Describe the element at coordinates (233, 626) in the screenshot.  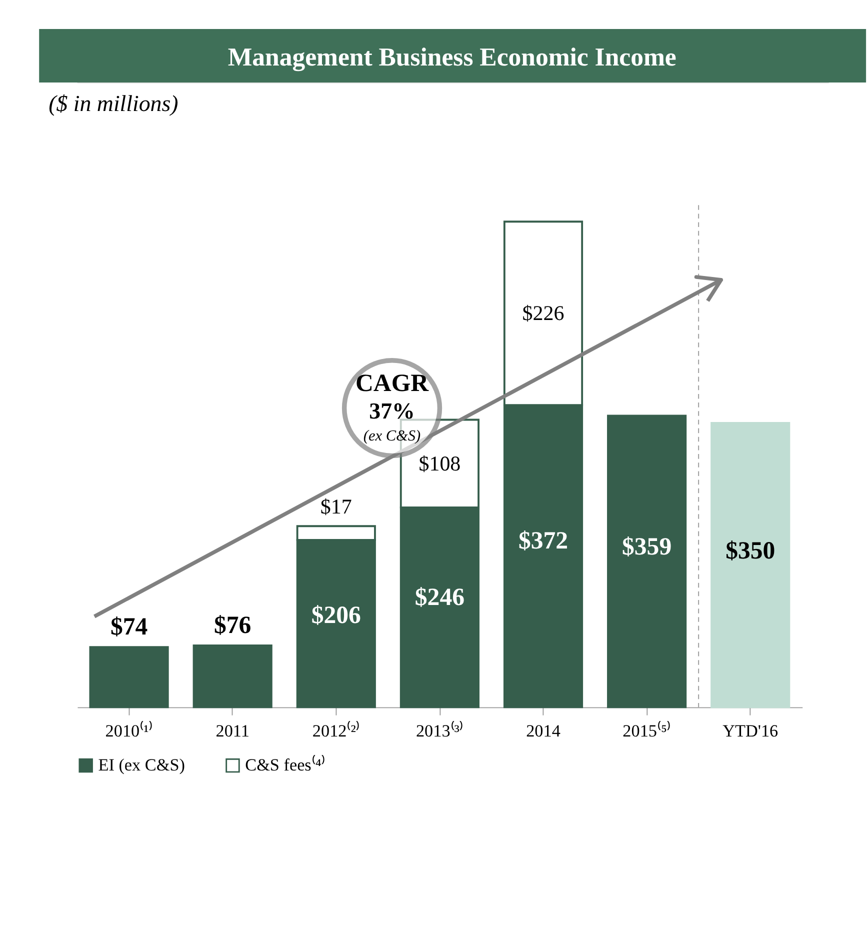
I see `data-label: $76` at that location.